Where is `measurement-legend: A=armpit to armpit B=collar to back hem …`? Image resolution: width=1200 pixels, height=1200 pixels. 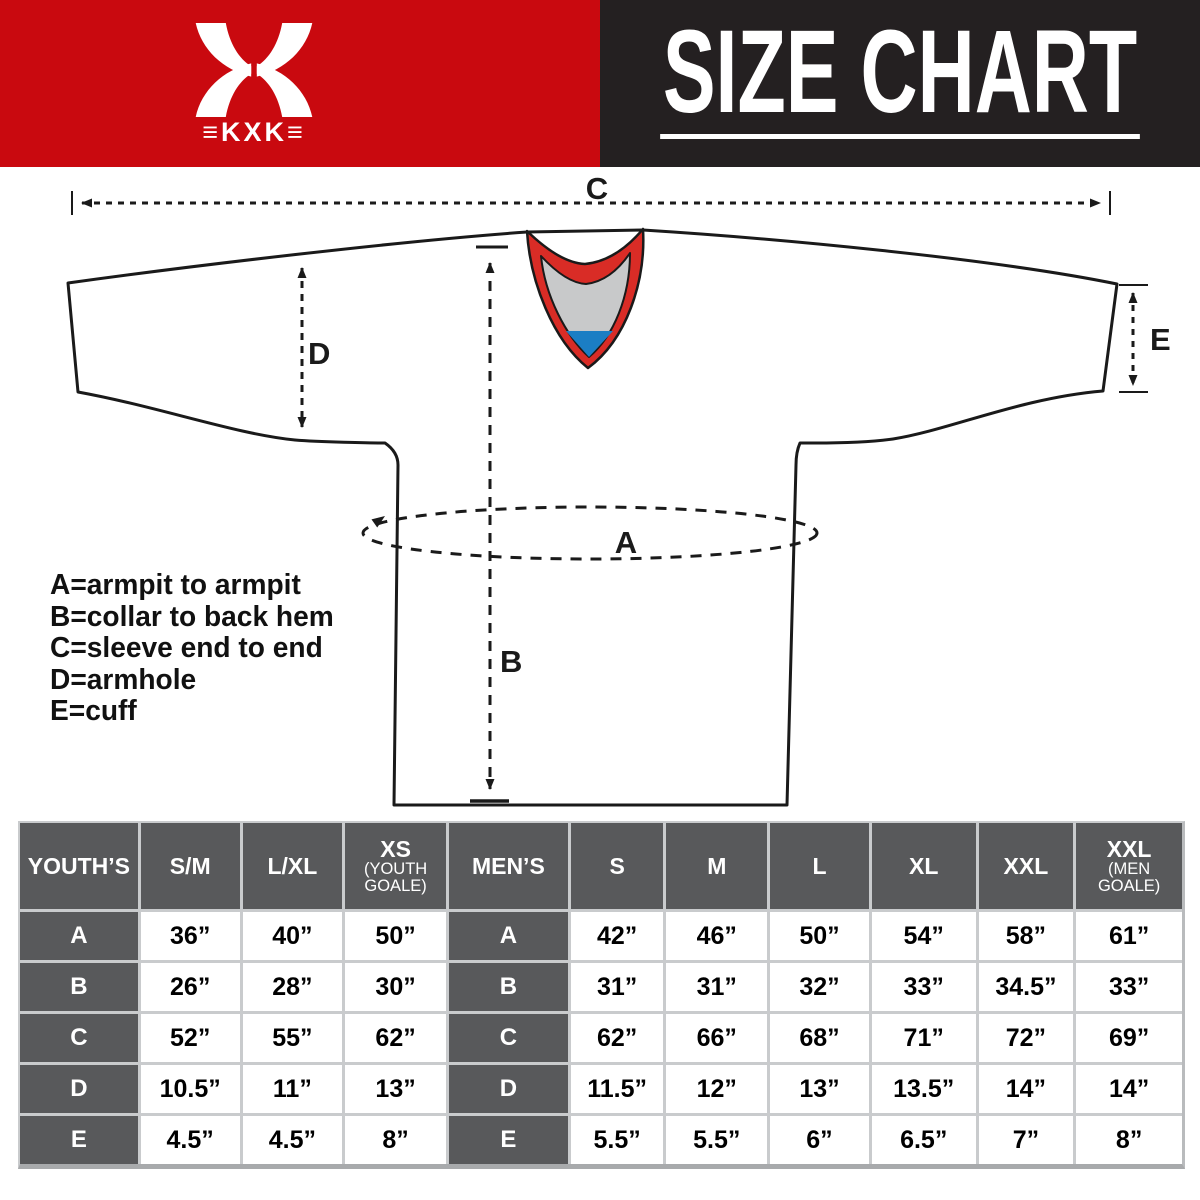 measurement-legend: A=armpit to armpit B=collar to back hem … is located at coordinates (192, 648).